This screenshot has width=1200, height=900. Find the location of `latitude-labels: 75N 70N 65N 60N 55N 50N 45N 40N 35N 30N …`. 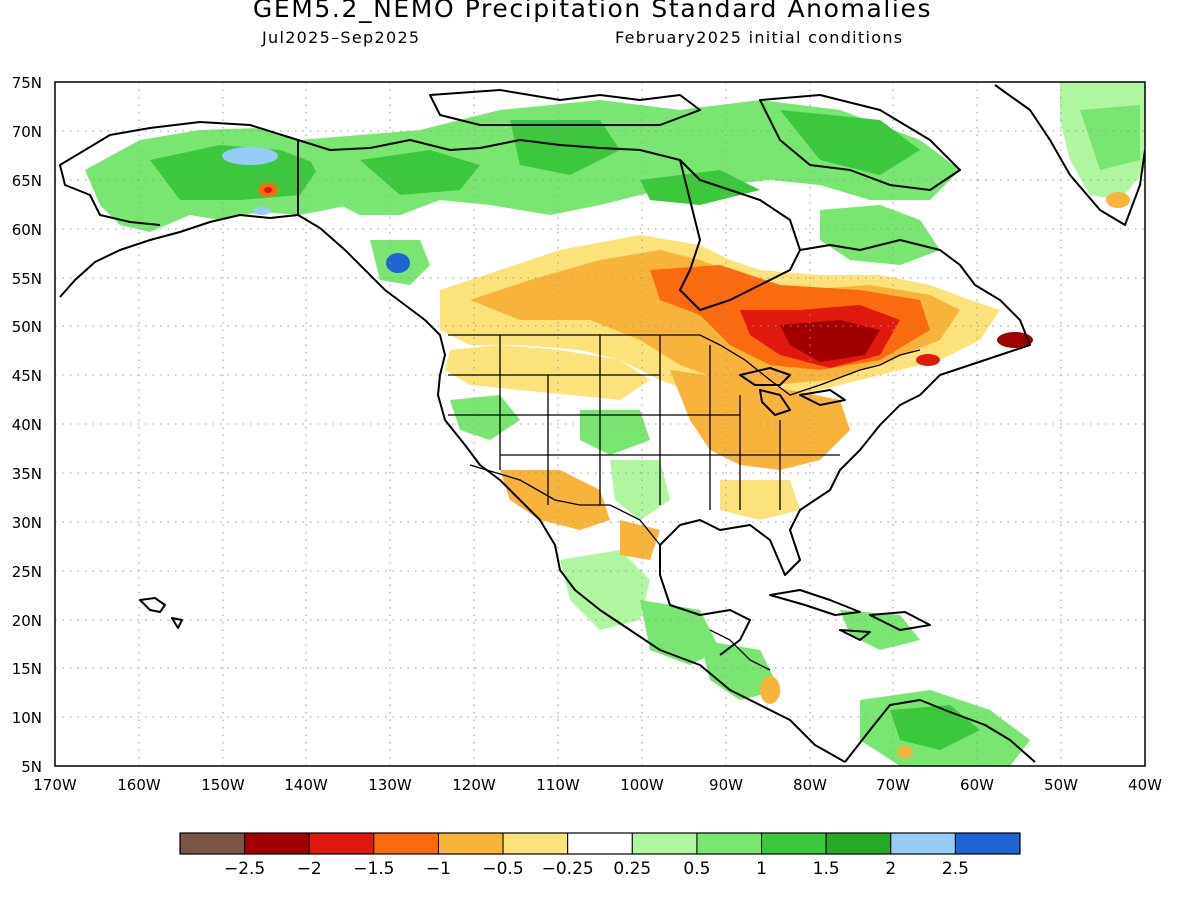

latitude-labels: 75N 70N 65N 60N 55N 50N 45N 40N 35N 30N … is located at coordinates (27, 425).